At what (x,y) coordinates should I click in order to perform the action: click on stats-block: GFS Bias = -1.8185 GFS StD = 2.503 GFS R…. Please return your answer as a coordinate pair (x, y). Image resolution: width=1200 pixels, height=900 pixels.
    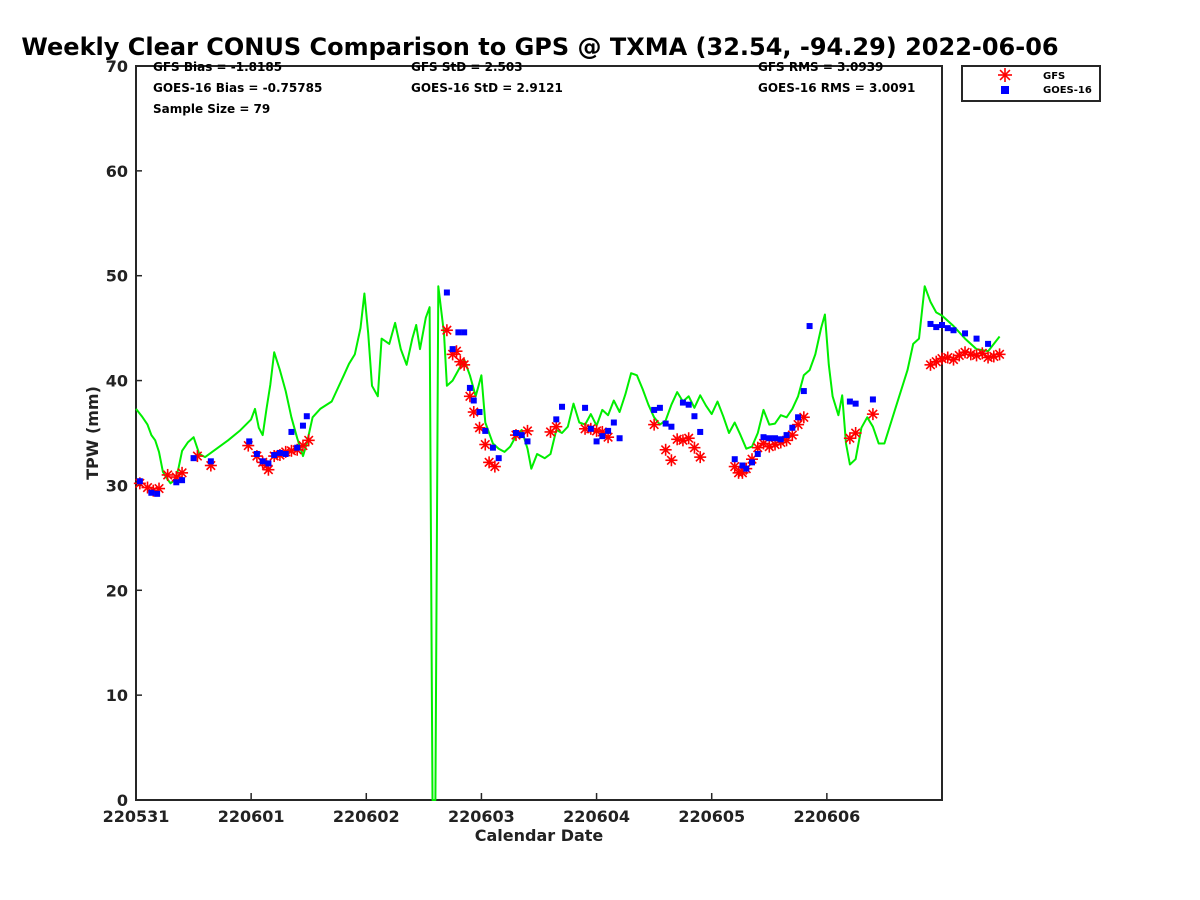
    Looking at the image, I should click on (534, 88).